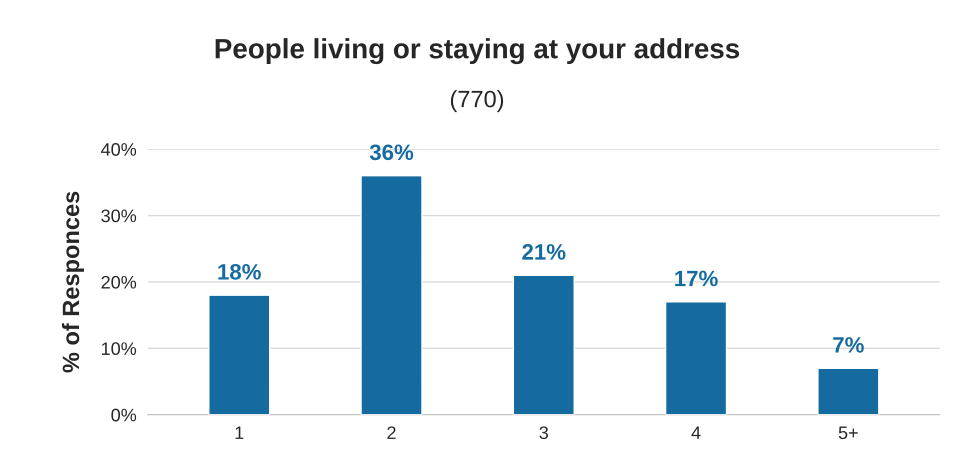  Describe the element at coordinates (543, 433) in the screenshot. I see `x-tick-label: 3` at that location.